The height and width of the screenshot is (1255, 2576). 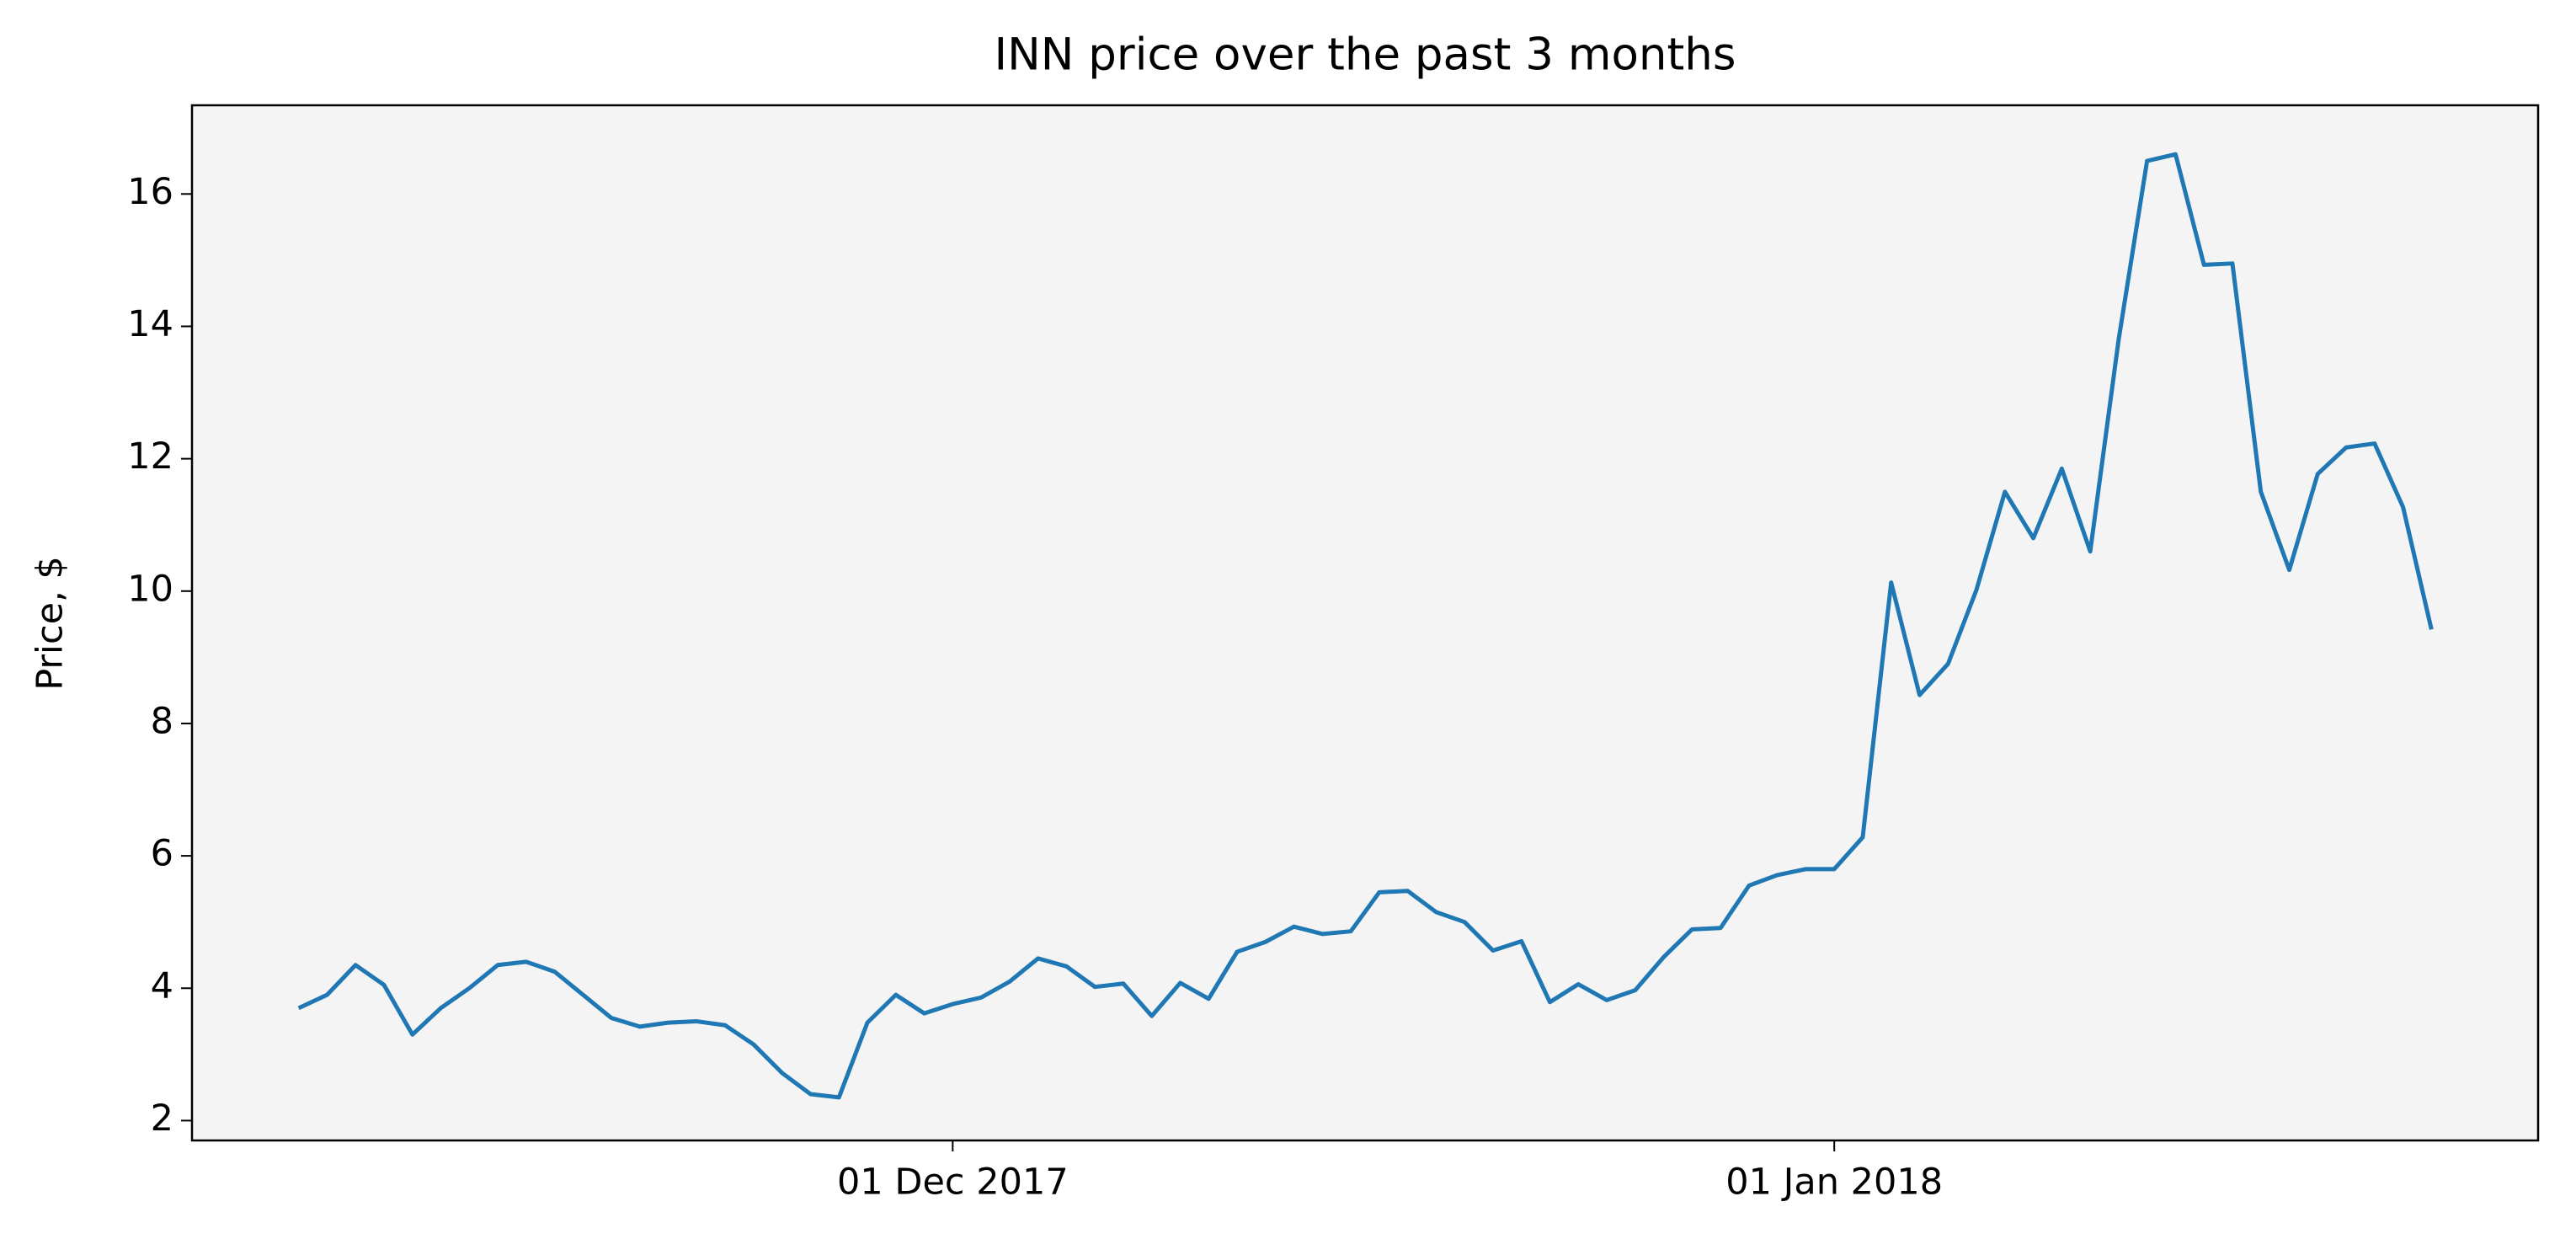 What do you see at coordinates (150, 456) in the screenshot?
I see `y-tick-label: 12` at bounding box center [150, 456].